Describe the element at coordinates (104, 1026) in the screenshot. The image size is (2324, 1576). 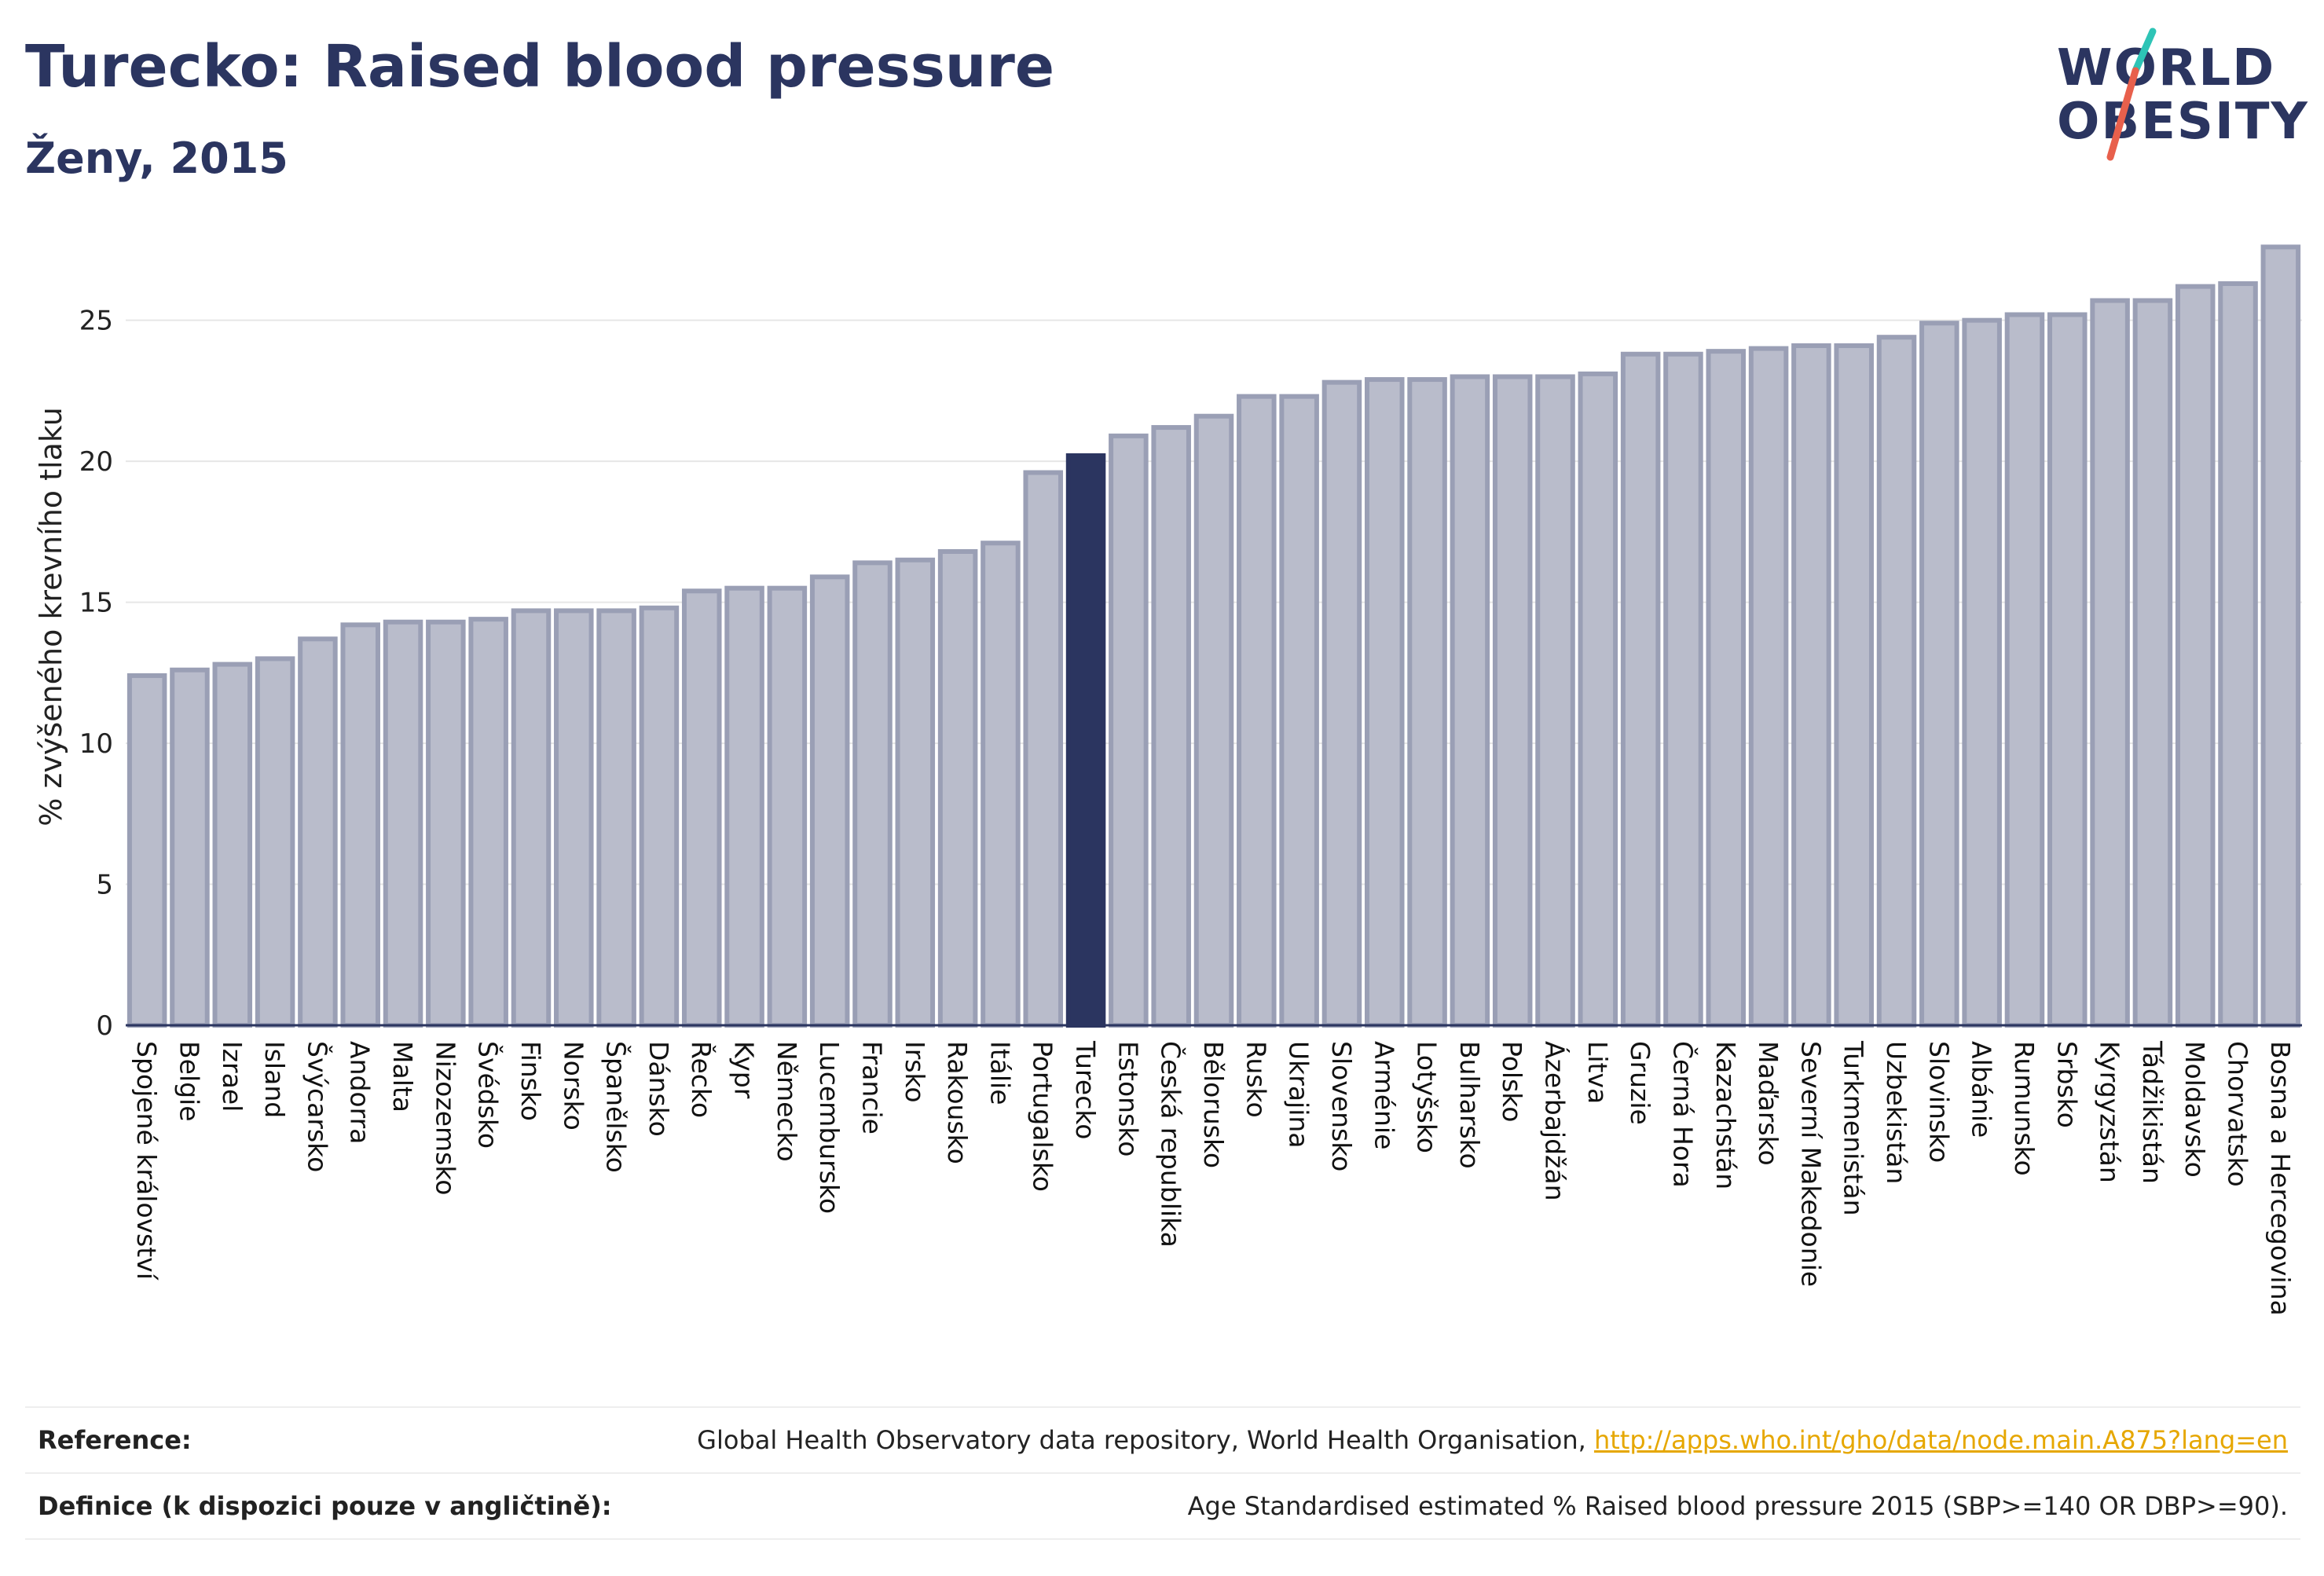
I see `y-tick-label: 0` at that location.